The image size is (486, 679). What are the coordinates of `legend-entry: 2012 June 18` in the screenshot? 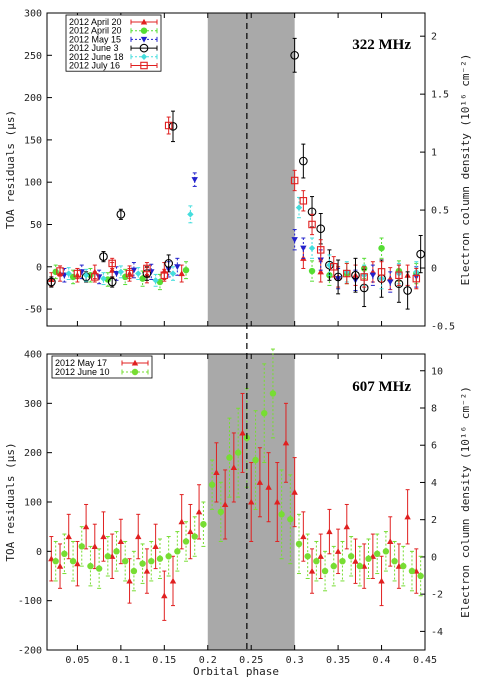 It's located at (96, 57).